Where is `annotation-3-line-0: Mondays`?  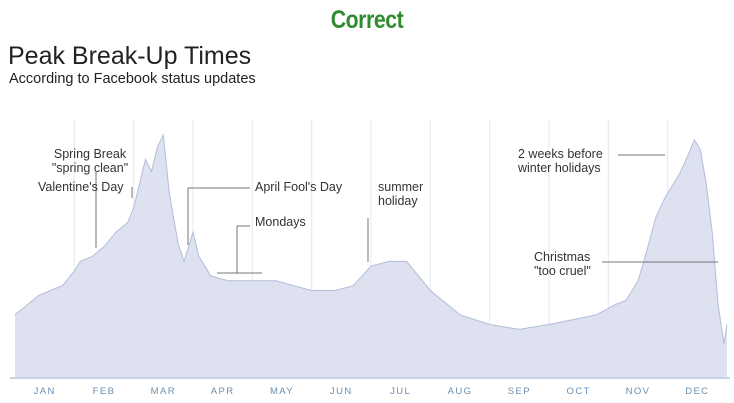 annotation-3-line-0: Mondays is located at coordinates (280, 222).